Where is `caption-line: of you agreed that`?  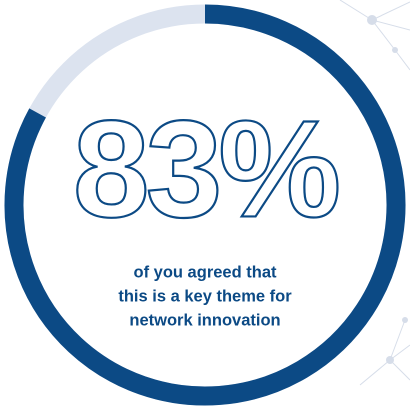 caption-line: of you agreed that is located at coordinates (205, 272).